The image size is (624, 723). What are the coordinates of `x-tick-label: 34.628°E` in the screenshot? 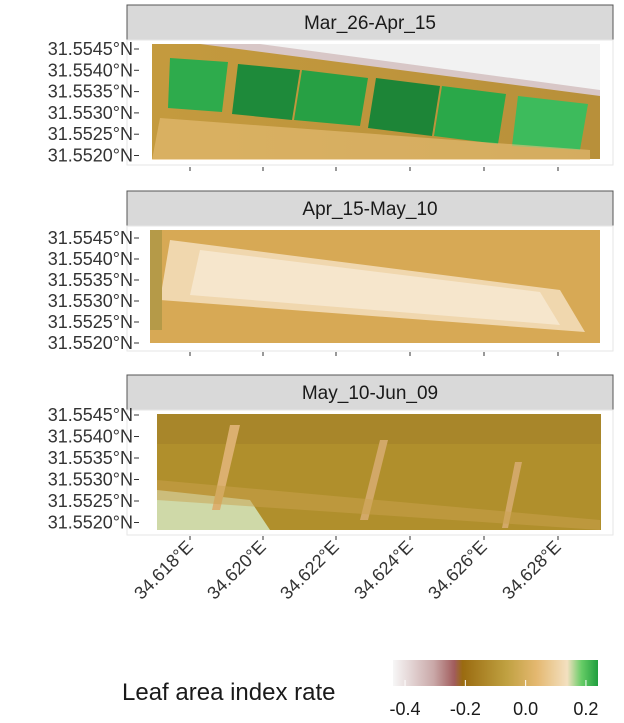 It's located at (531, 570).